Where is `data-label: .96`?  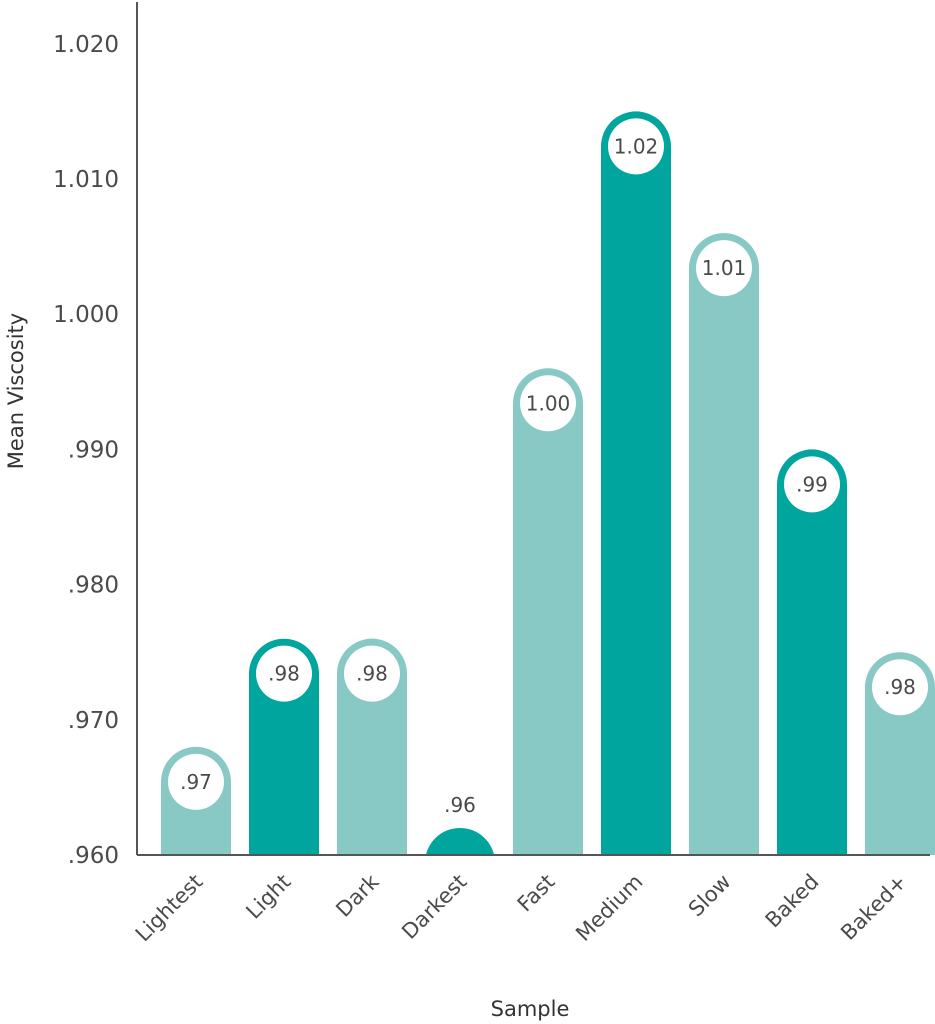 data-label: .96 is located at coordinates (460, 805).